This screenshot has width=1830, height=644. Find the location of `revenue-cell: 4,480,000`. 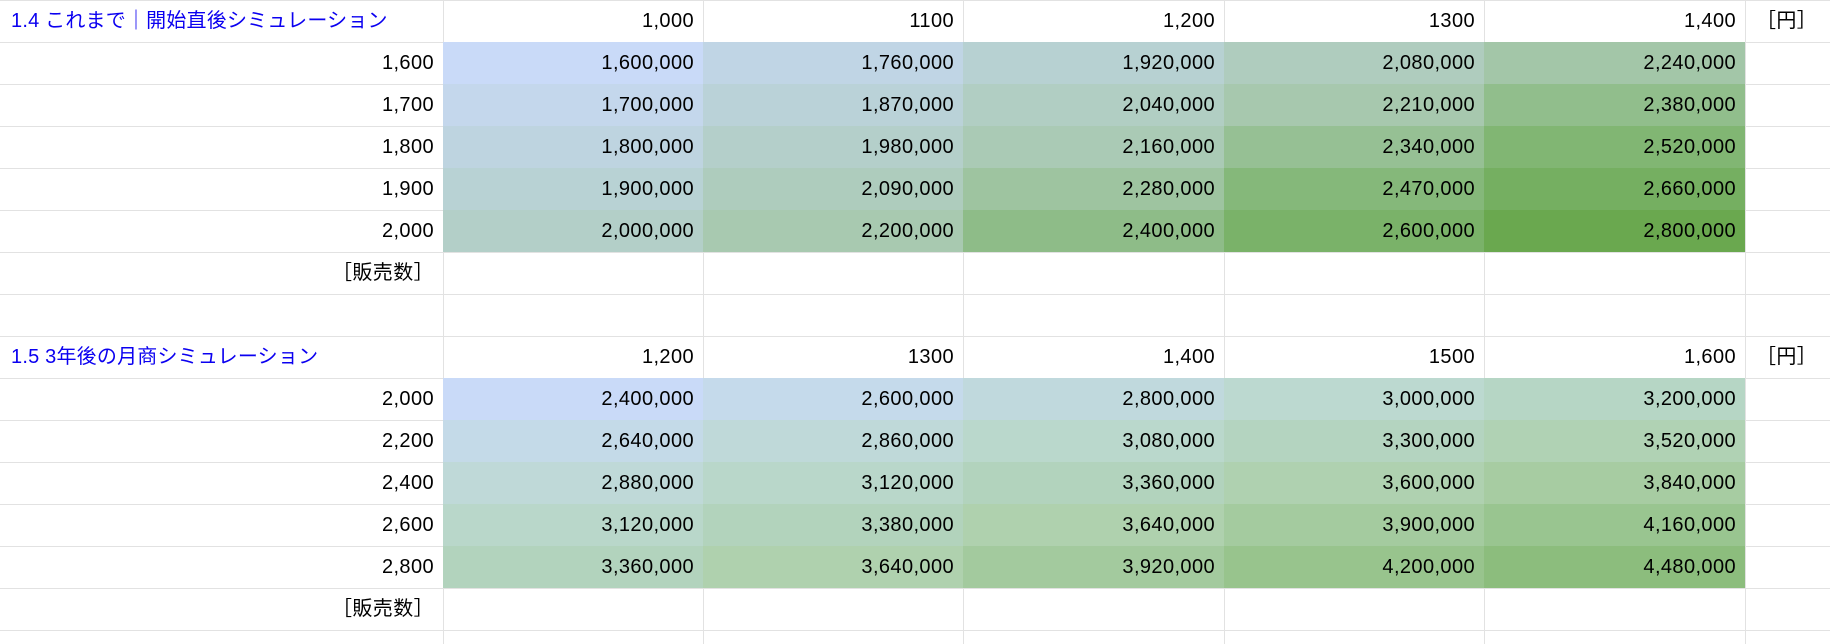

revenue-cell: 4,480,000 is located at coordinates (1614, 567).